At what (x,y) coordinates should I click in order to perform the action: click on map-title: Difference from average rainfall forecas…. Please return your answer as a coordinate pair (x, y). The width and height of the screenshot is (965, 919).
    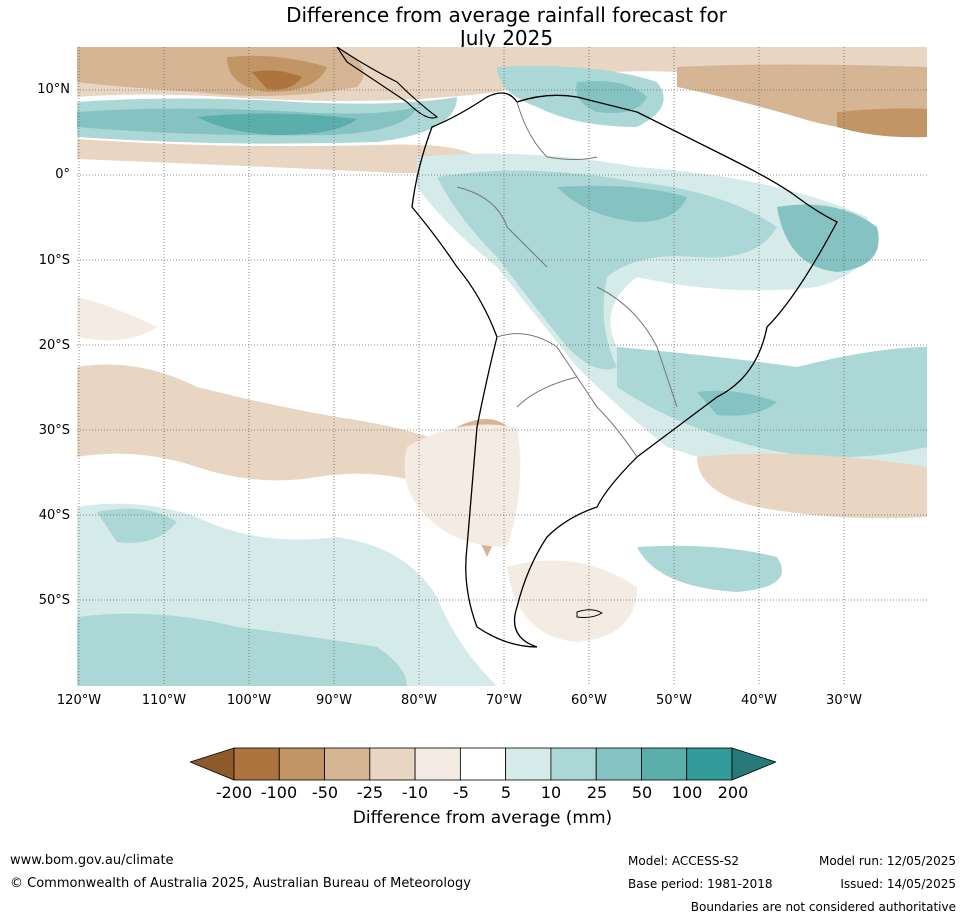
    Looking at the image, I should click on (482, 27).